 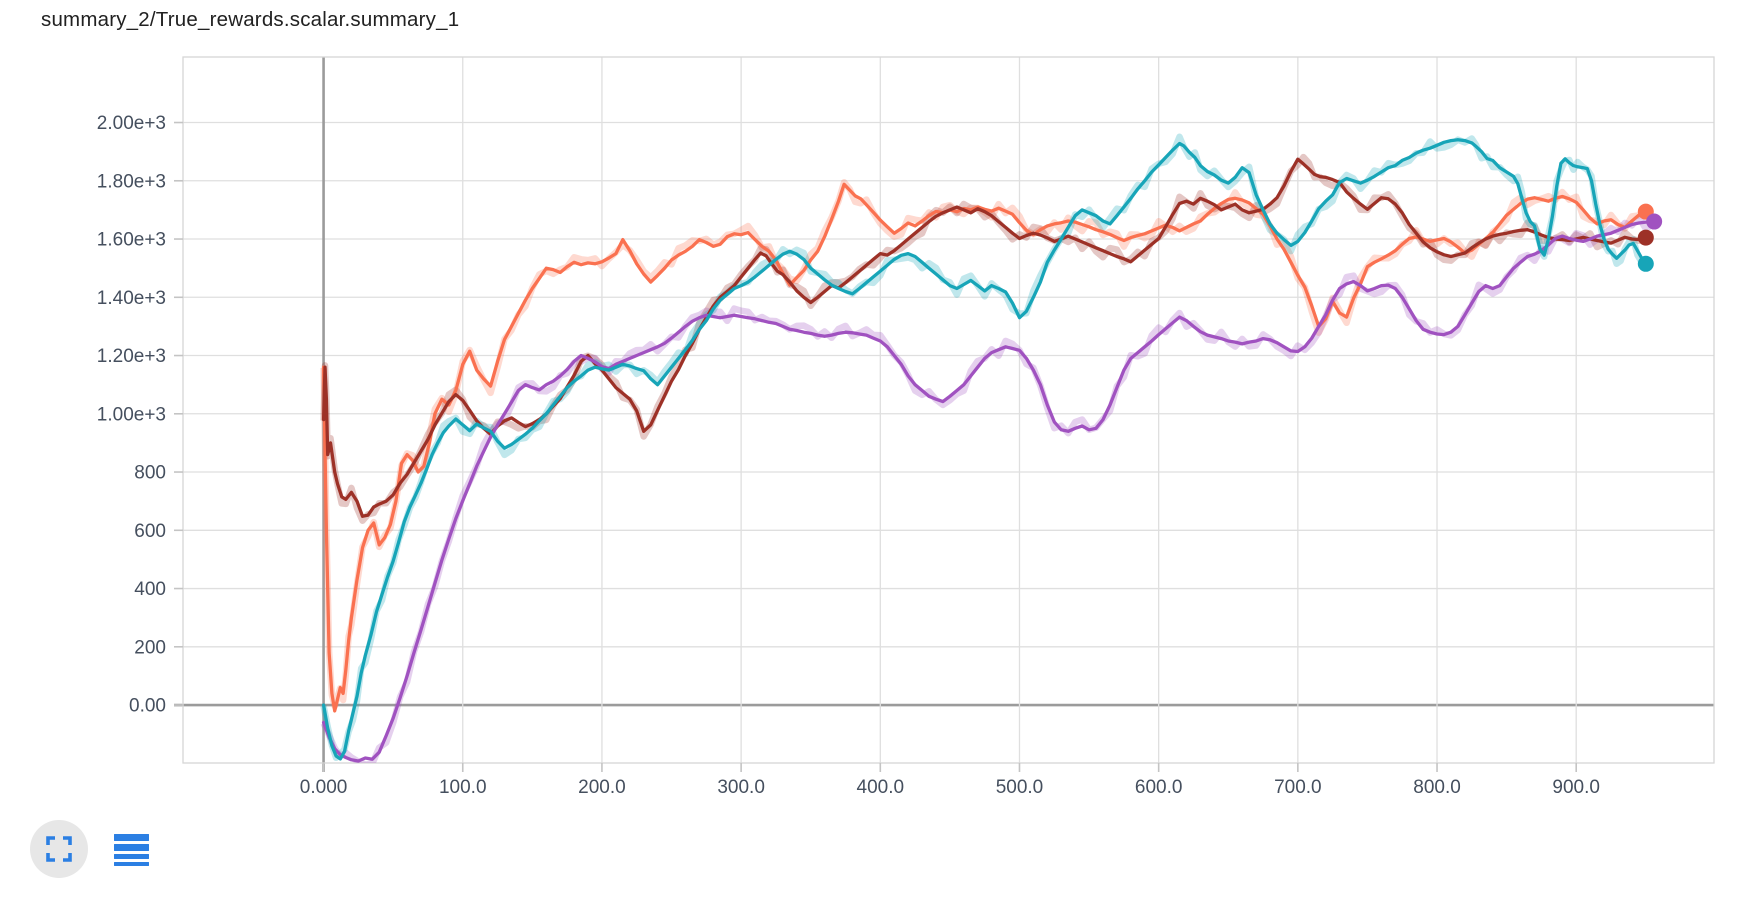 What do you see at coordinates (1645, 263) in the screenshot?
I see `series-end-dot-teal` at bounding box center [1645, 263].